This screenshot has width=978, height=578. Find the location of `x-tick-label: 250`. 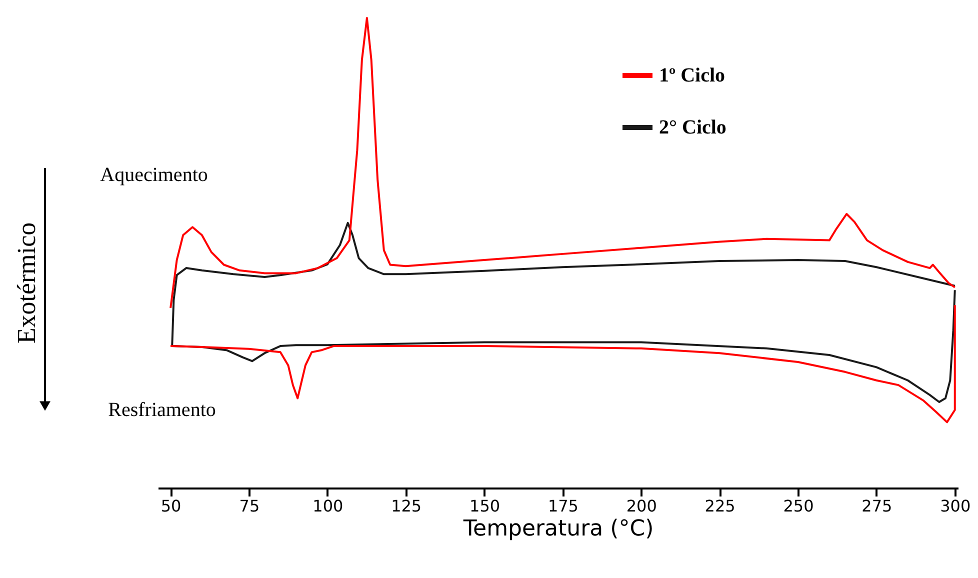

x-tick-label: 250 is located at coordinates (798, 506).